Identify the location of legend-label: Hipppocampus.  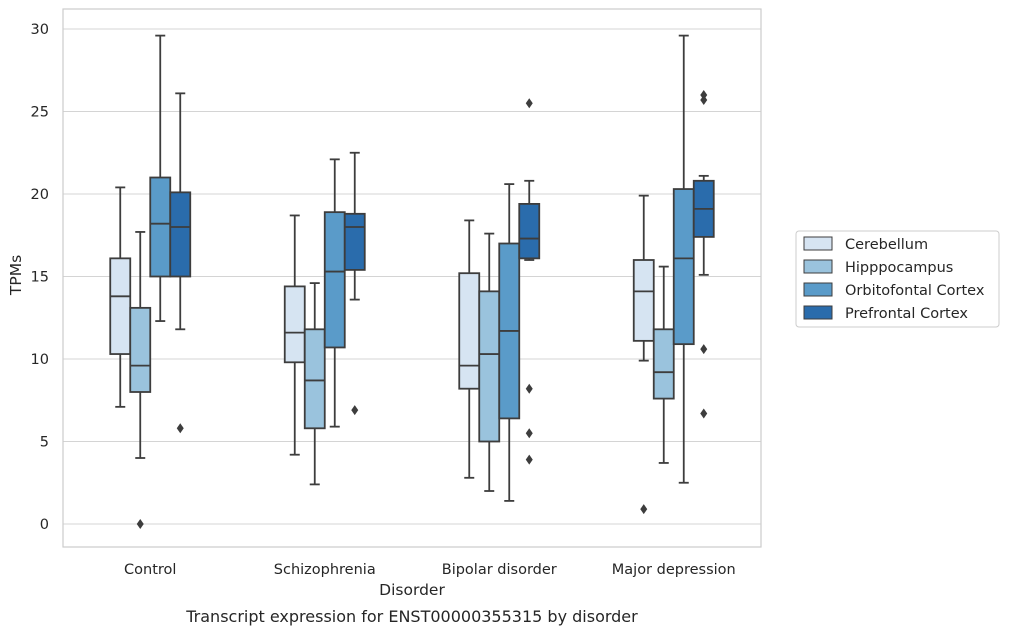
(899, 268).